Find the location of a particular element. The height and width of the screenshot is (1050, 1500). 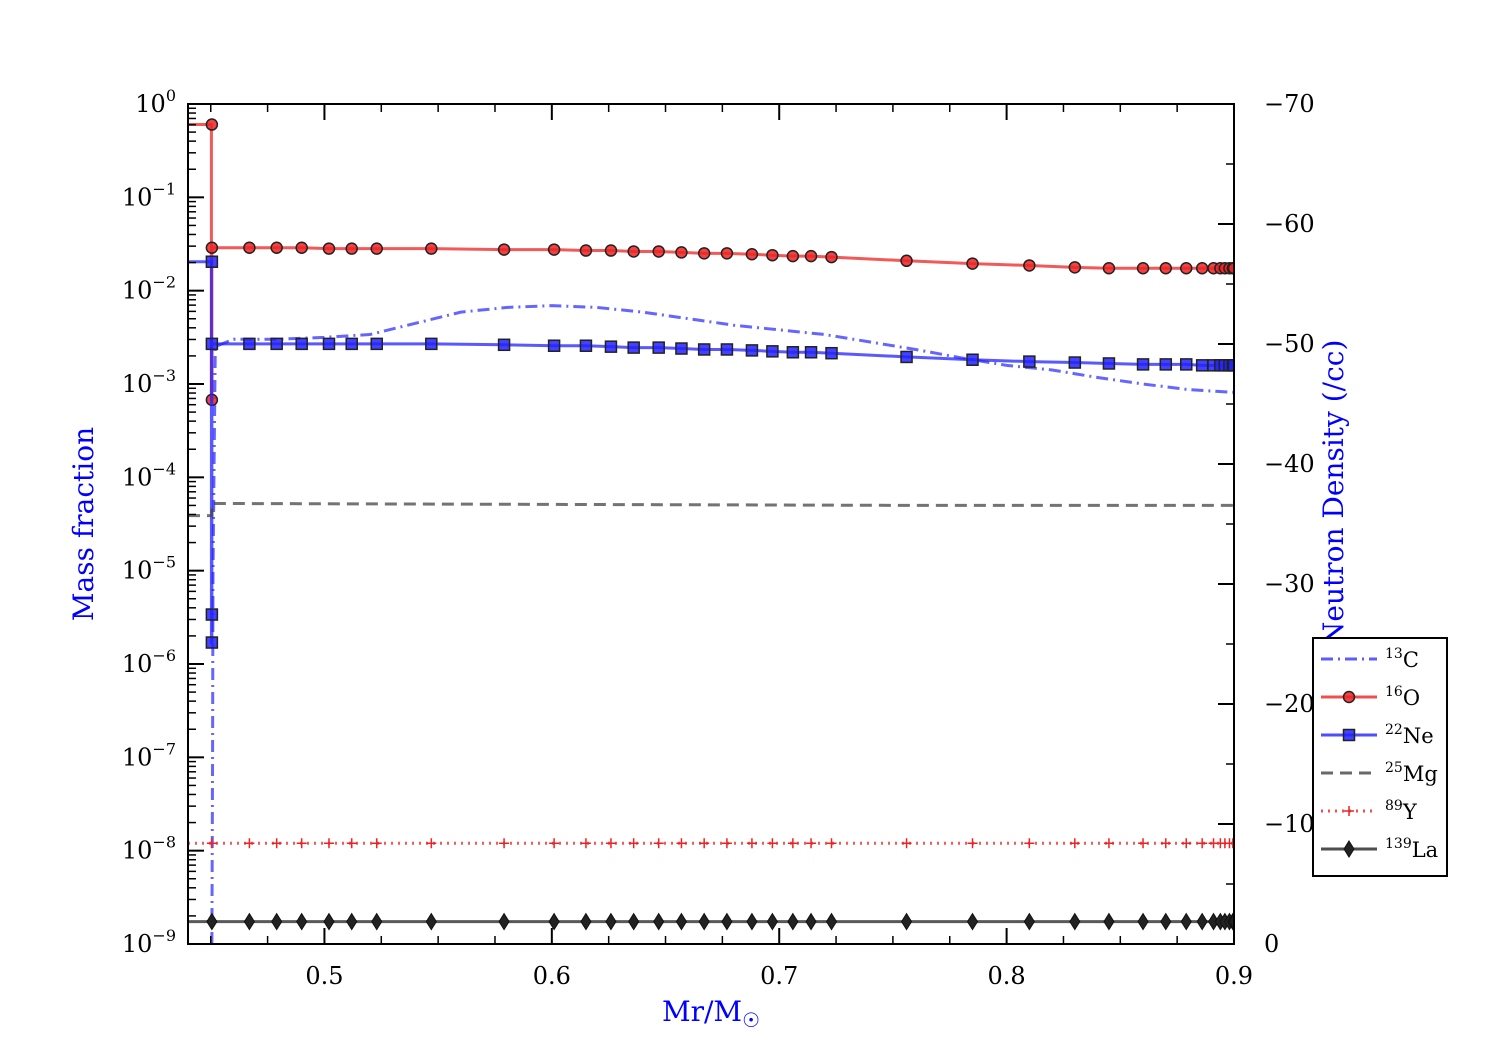

legend-label-ne22: 22Ne is located at coordinates (1409, 735).